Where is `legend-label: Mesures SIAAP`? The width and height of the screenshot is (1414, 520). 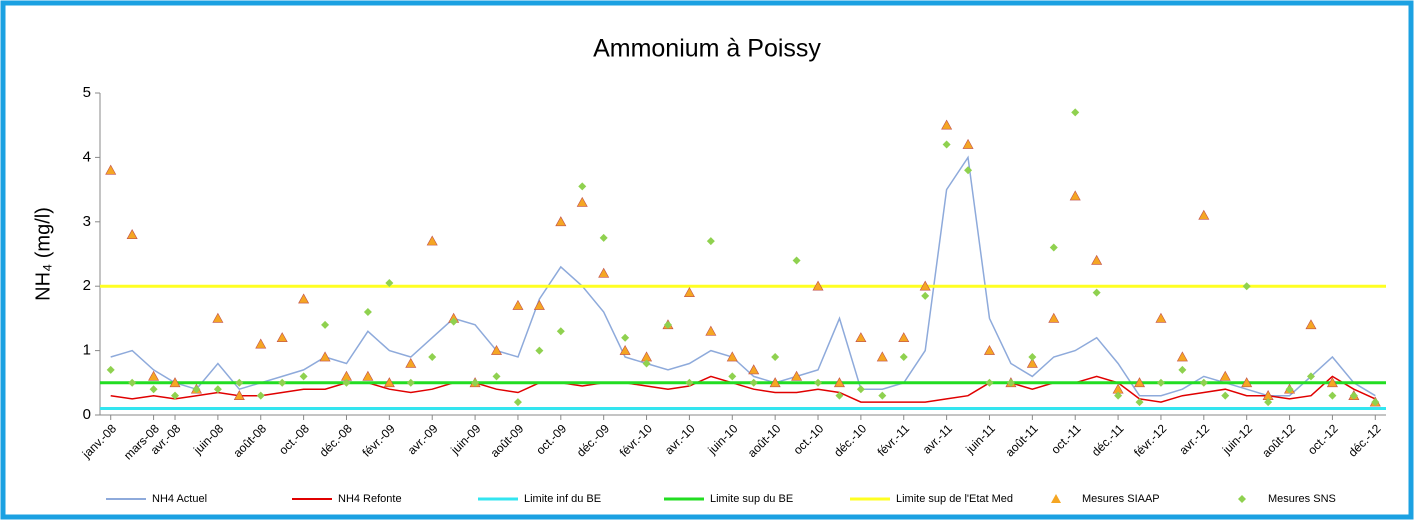 legend-label: Mesures SIAAP is located at coordinates (1121, 499).